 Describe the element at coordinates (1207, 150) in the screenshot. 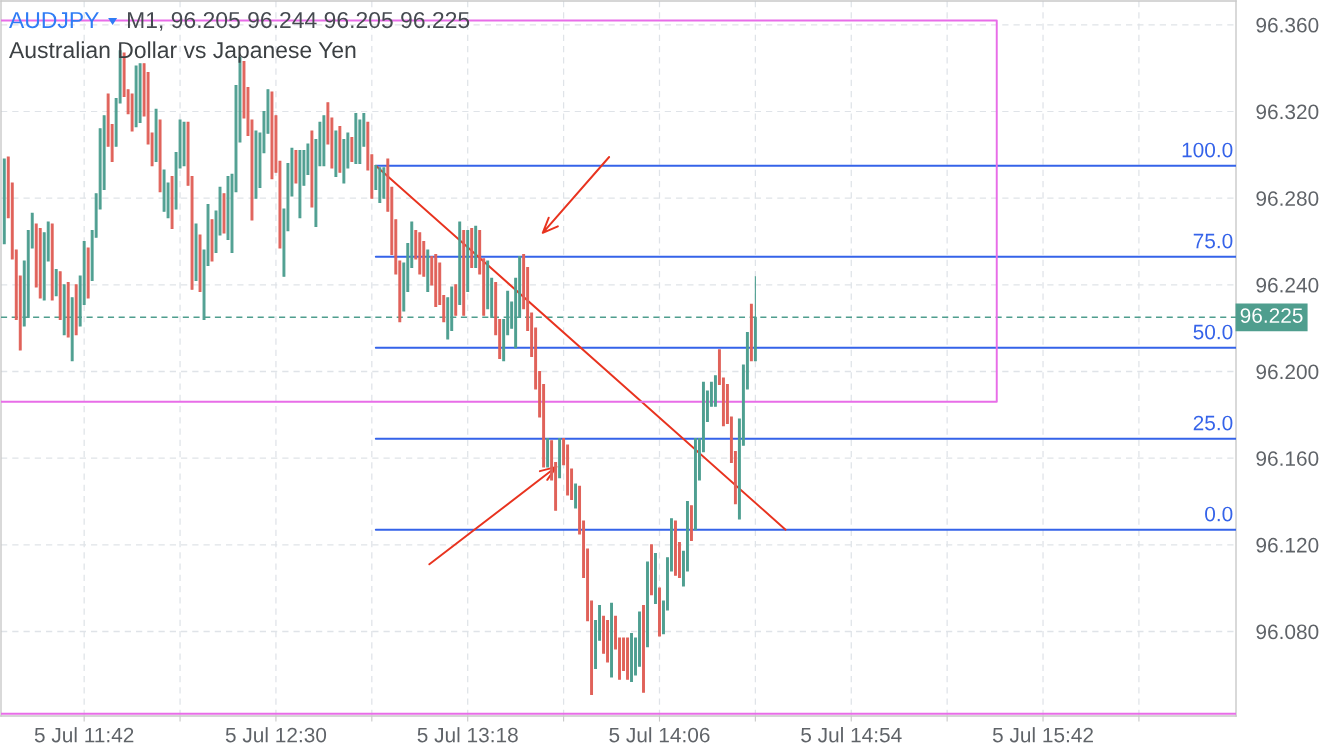

I see `series-label: 100.0` at that location.